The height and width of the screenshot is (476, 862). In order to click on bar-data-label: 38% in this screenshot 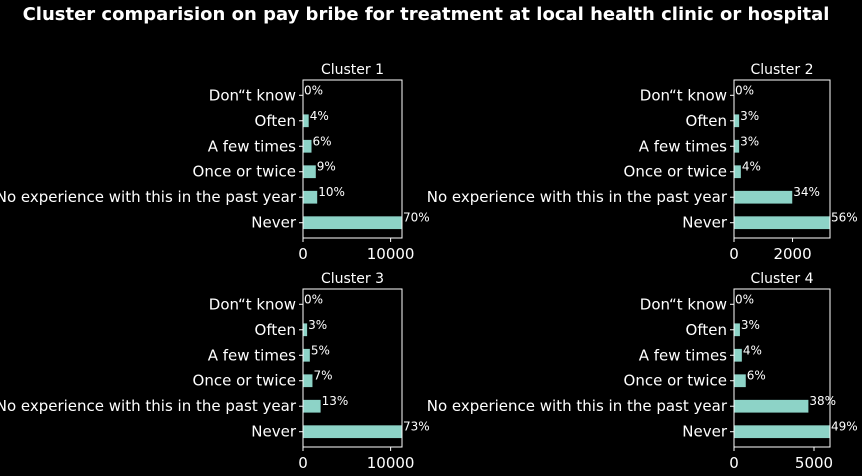, I will do `click(822, 401)`.